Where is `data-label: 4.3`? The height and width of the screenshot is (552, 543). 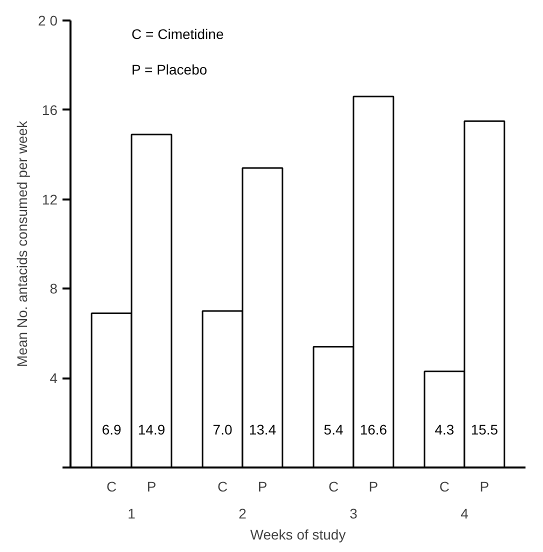 data-label: 4.3 is located at coordinates (444, 430).